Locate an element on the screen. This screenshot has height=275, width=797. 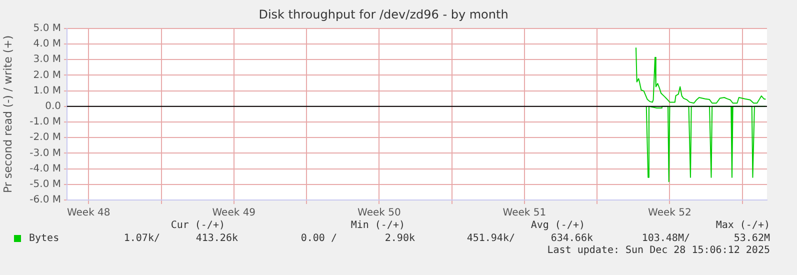
y-tick-label: 0.0 is located at coordinates (53, 106).